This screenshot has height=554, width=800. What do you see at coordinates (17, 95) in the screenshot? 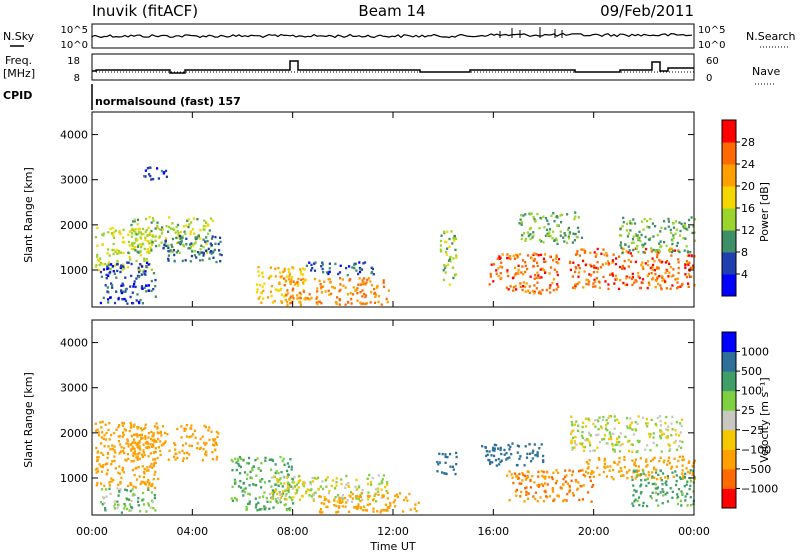
I see `cpid-label: CPID` at bounding box center [17, 95].